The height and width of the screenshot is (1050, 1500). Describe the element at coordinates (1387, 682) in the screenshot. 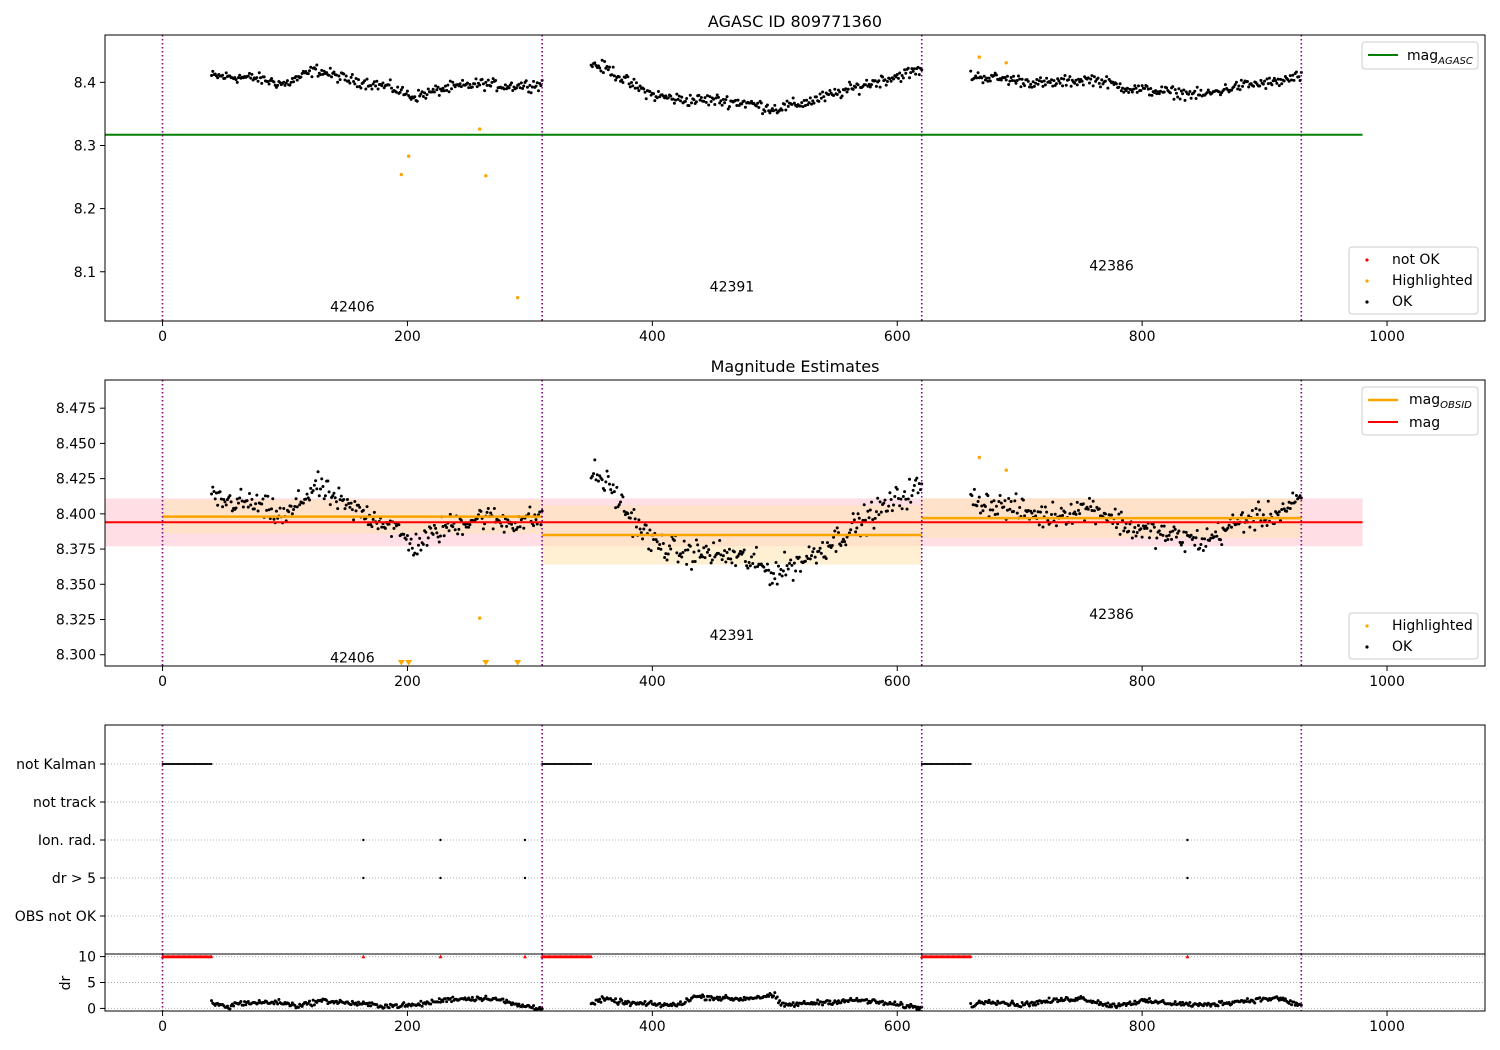

I see `x-tick-label: 1000` at that location.